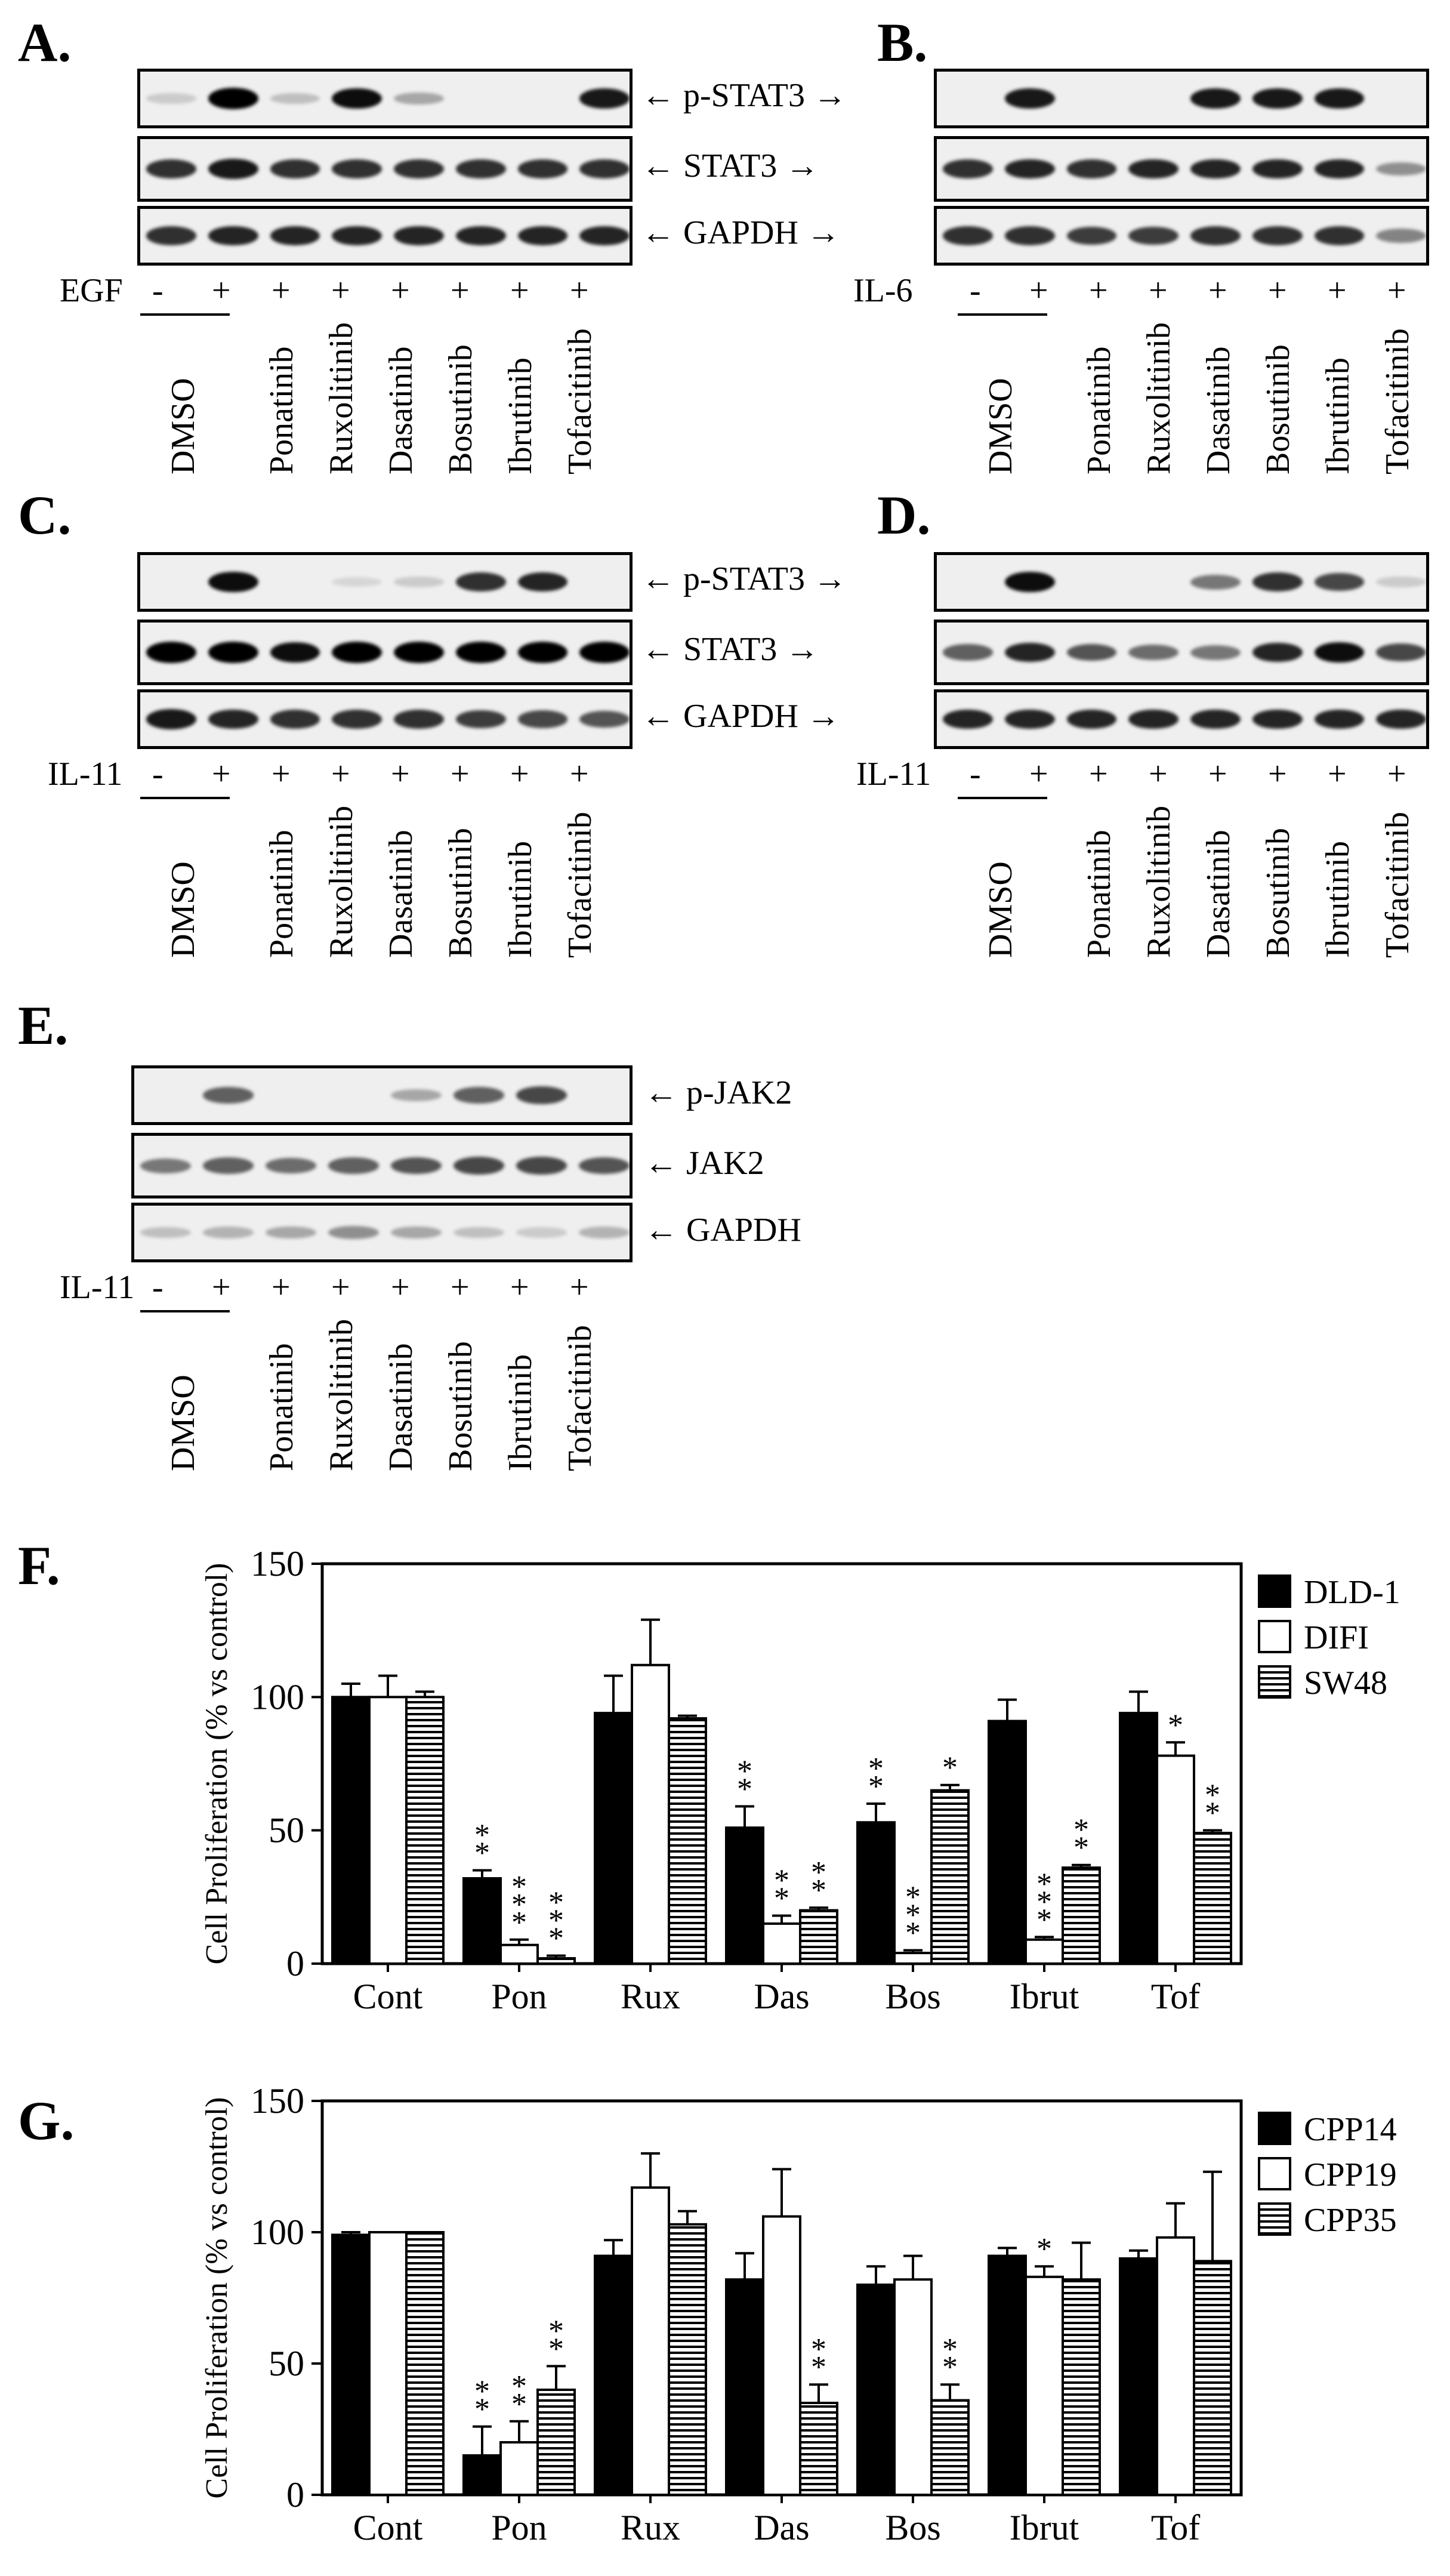  Describe the element at coordinates (277, 1697) in the screenshot. I see `y-tick-label: 100` at that location.